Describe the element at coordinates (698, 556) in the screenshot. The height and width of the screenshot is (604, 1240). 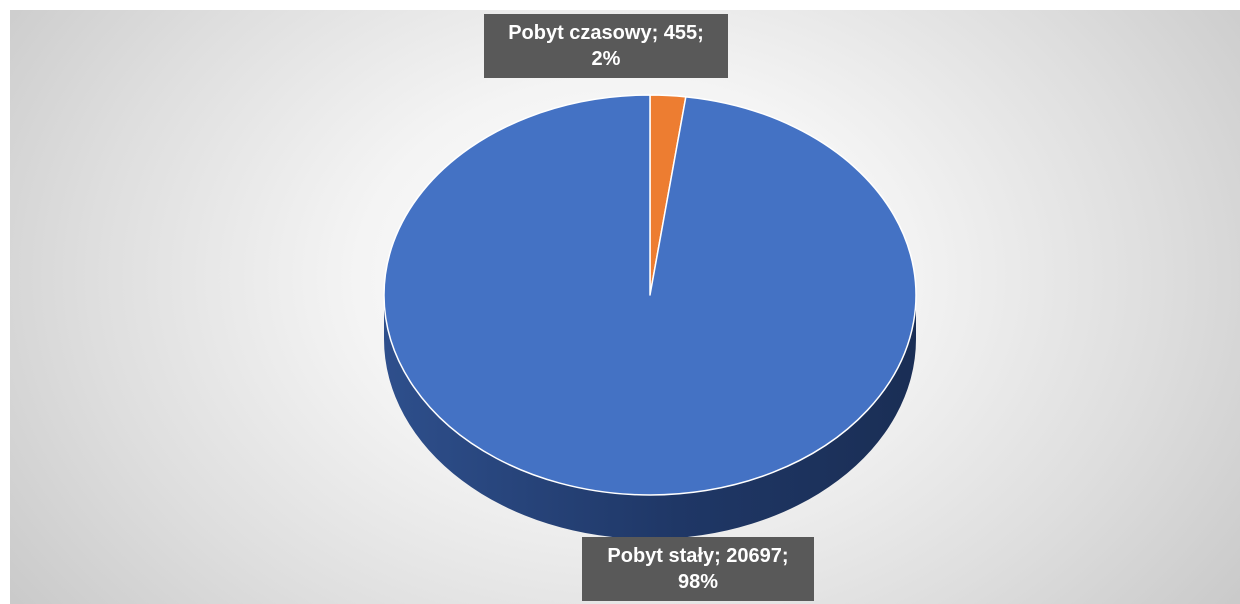
I see `data-label-pobyt-staly-line1: Pobyt stały; 20697;` at that location.